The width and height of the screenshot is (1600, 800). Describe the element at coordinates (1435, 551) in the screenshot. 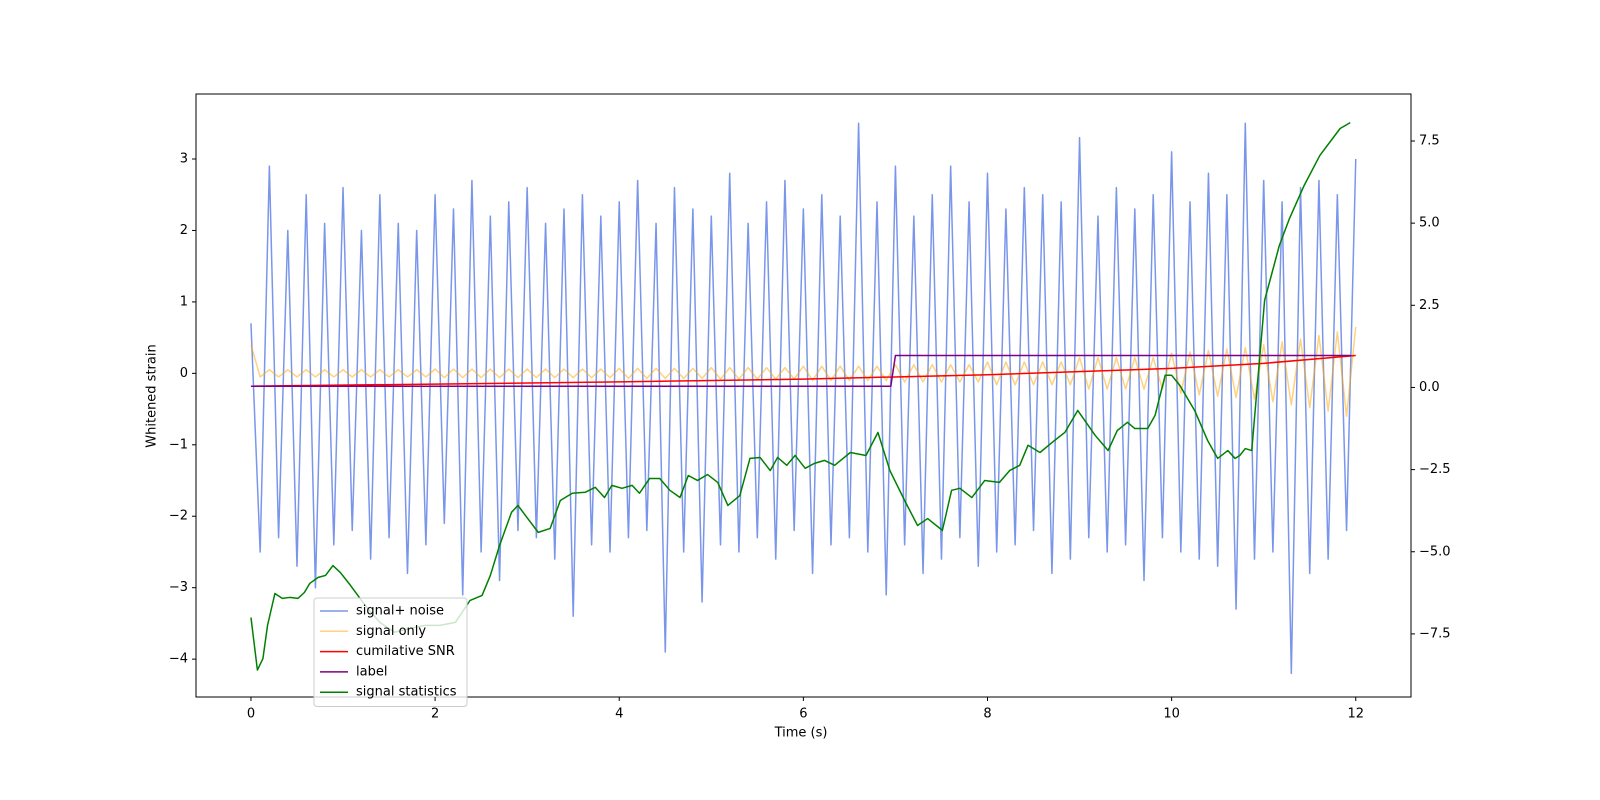

I see `y2-tick-label: −5.0` at that location.